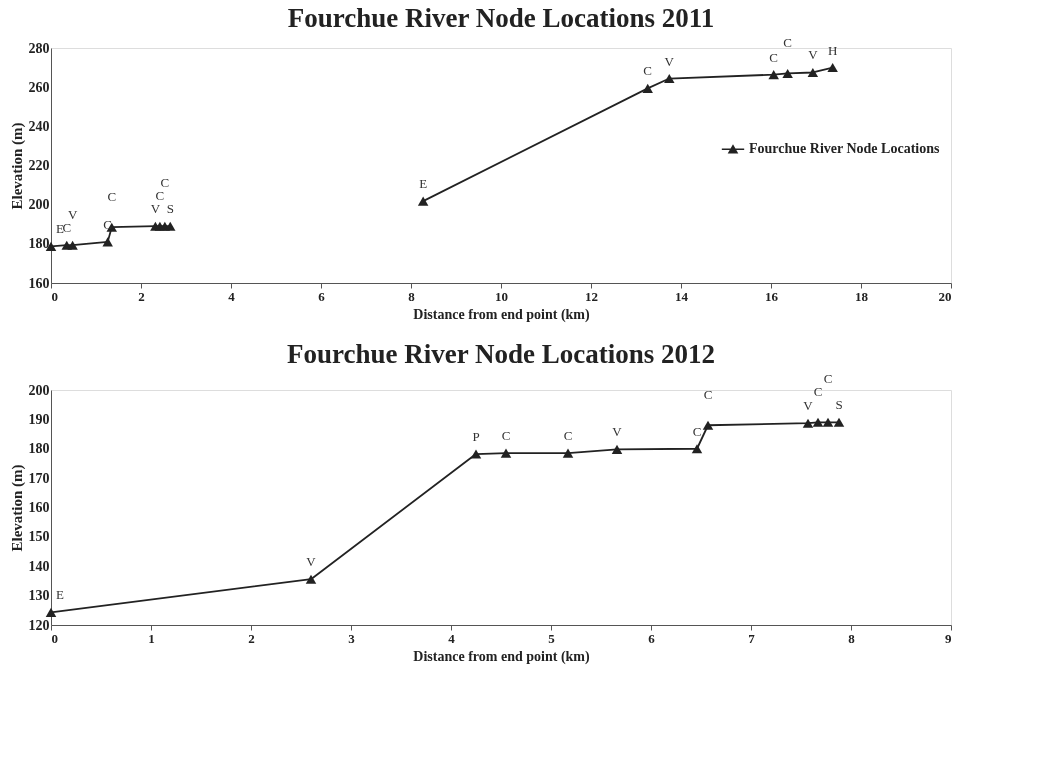 This screenshot has height=765, width=1055. Describe the element at coordinates (752, 638) in the screenshot. I see `x-tick-label: 7` at that location.